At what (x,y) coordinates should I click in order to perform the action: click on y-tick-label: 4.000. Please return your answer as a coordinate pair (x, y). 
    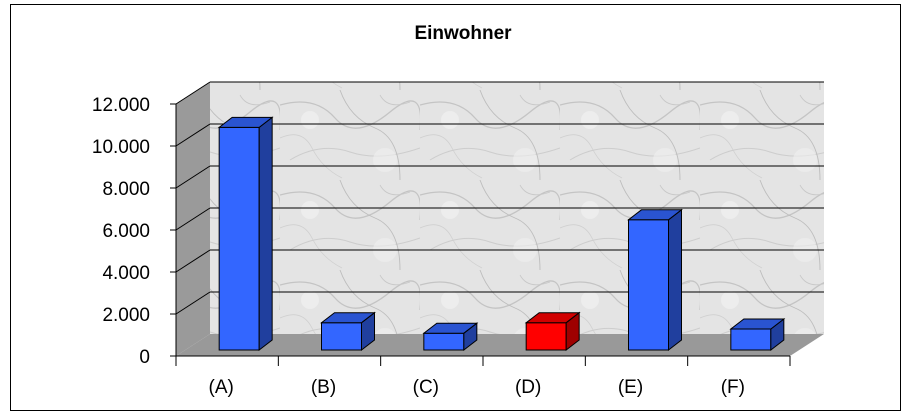
    Looking at the image, I should click on (126, 273).